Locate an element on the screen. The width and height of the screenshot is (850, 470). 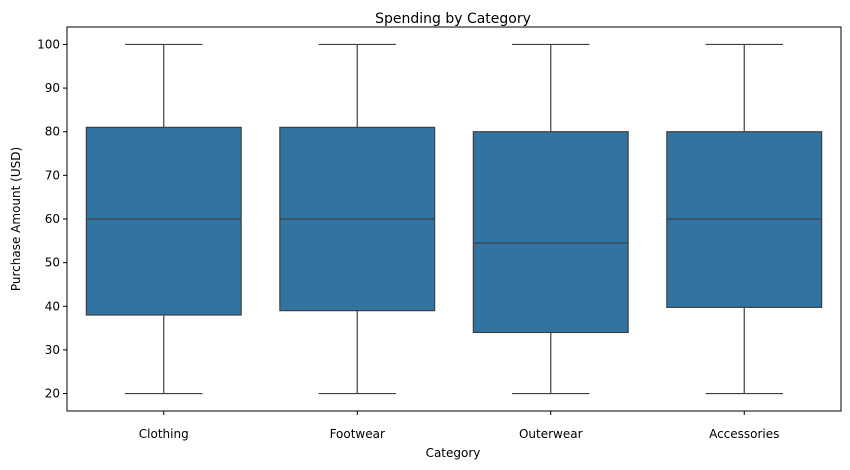
x-axis: Clothing Footwear Outerwear Accessories is located at coordinates (459, 426).